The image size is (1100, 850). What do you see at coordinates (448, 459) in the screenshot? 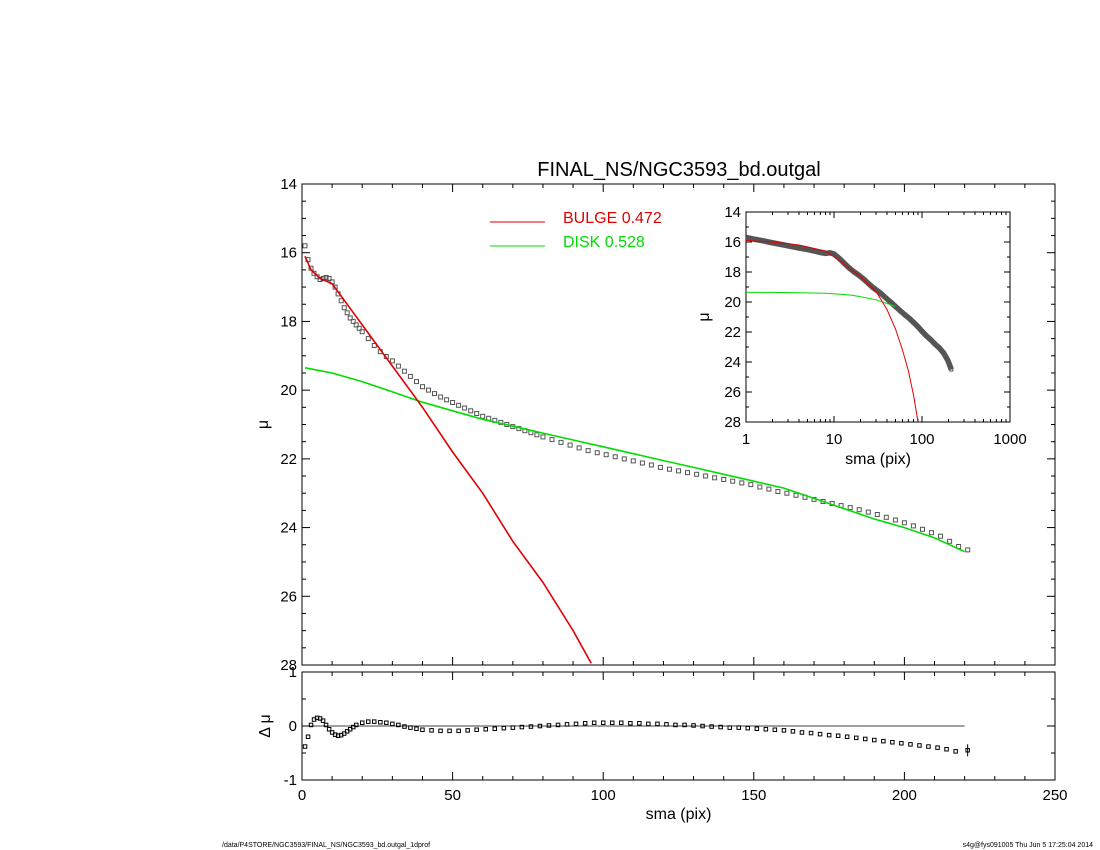
I see `main-bulge-line` at bounding box center [448, 459].